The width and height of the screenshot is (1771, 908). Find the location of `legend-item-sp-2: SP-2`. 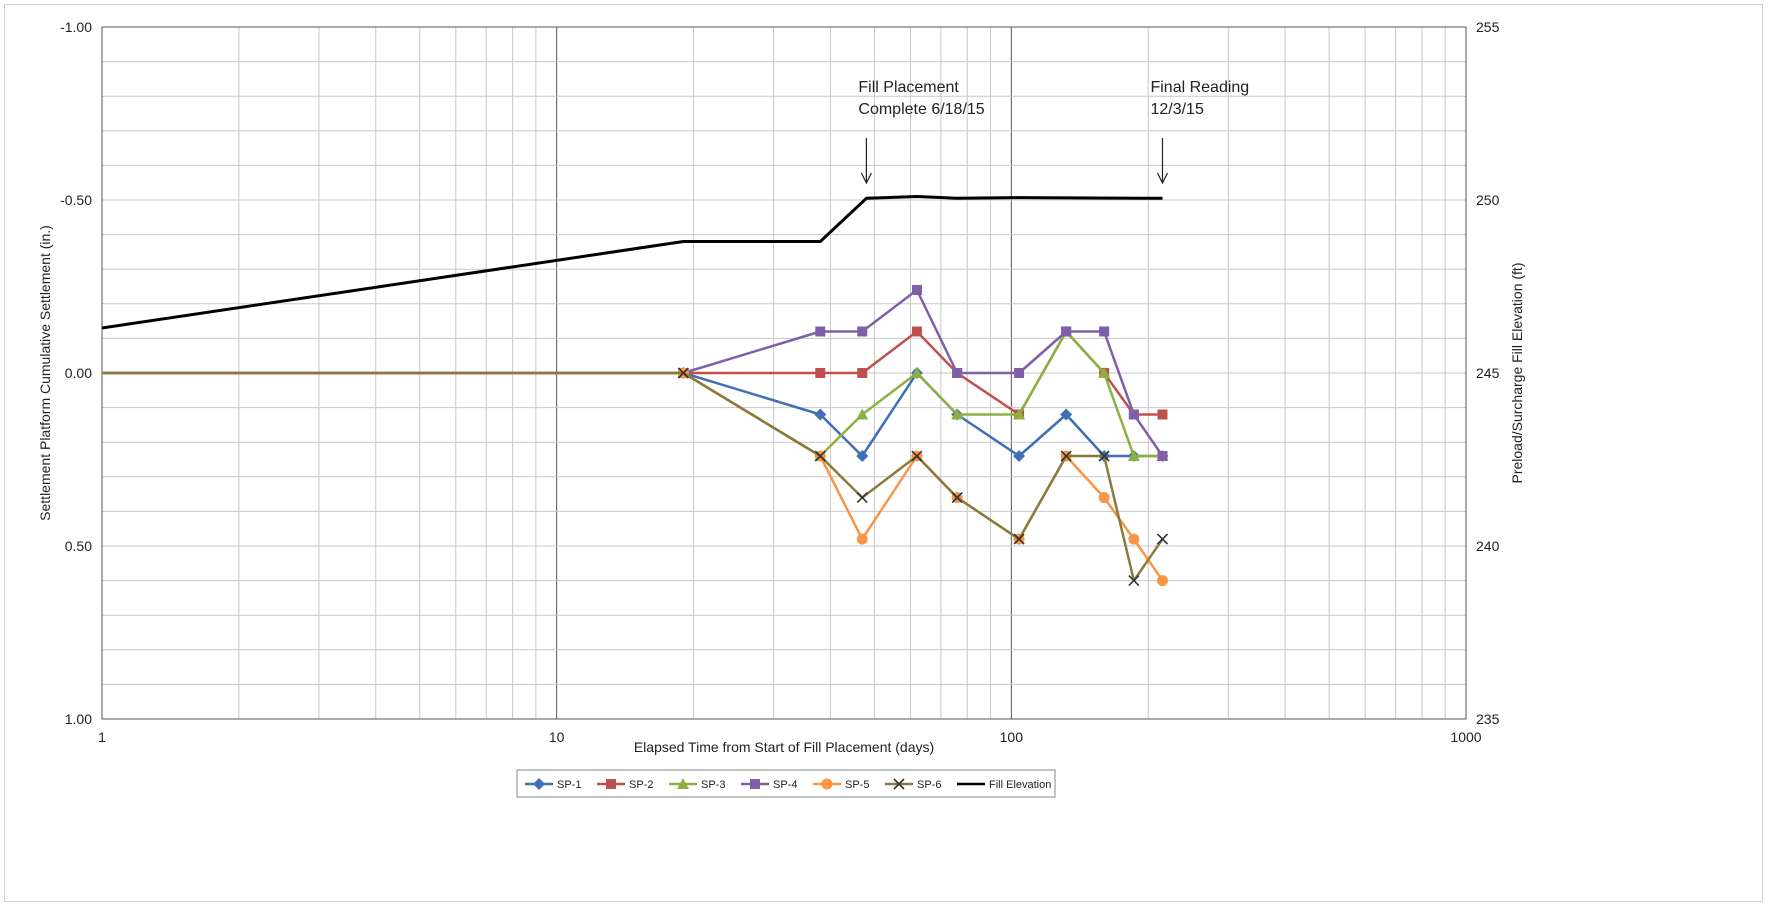

legend-item-sp-2: SP-2 is located at coordinates (625, 785).